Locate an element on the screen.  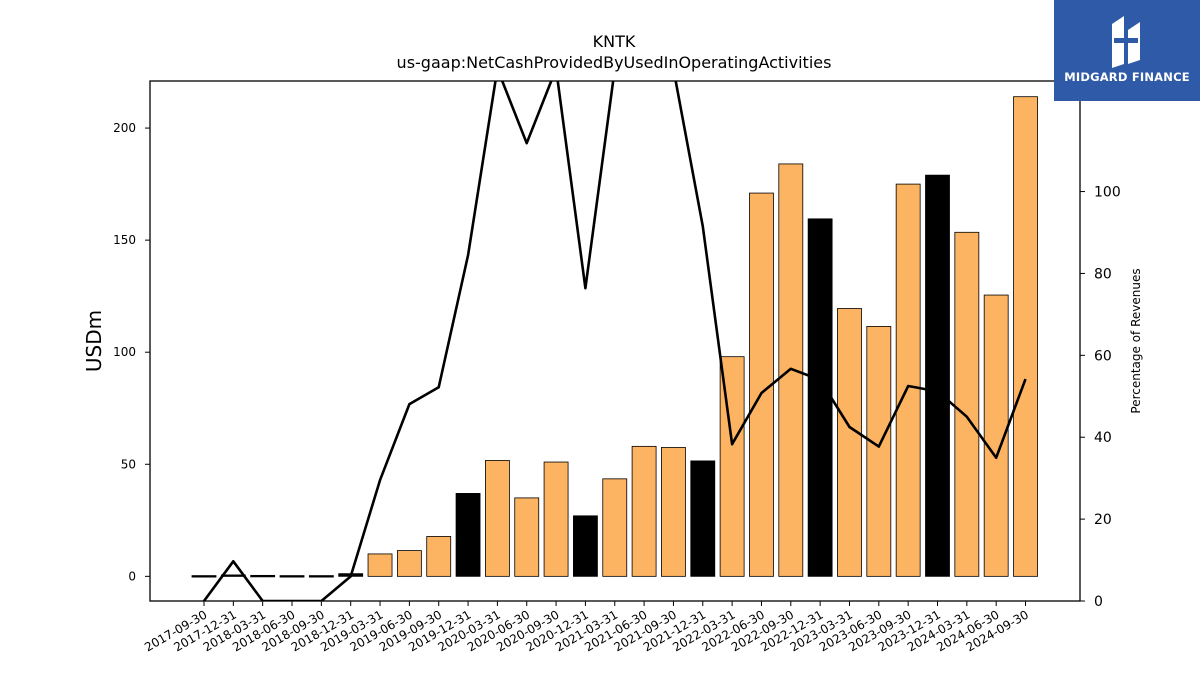
y-axis-label: USDm is located at coordinates (94, 341).